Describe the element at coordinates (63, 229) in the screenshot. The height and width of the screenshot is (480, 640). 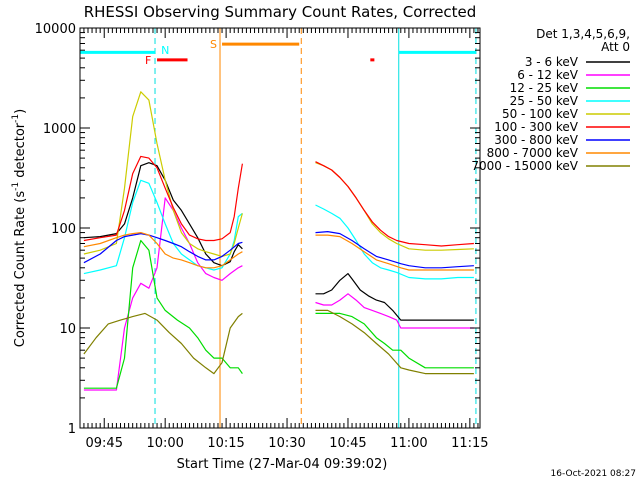
I see `y-tick-label: 100` at that location.